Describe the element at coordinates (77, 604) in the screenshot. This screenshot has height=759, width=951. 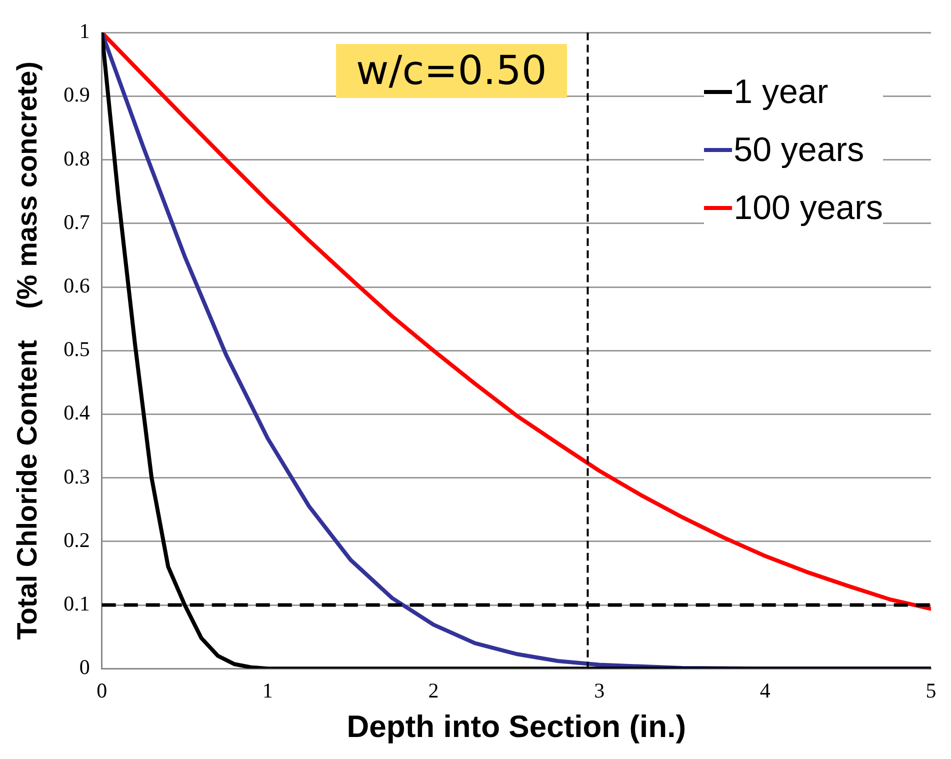
I see `y-tick-label: 0.1` at that location.